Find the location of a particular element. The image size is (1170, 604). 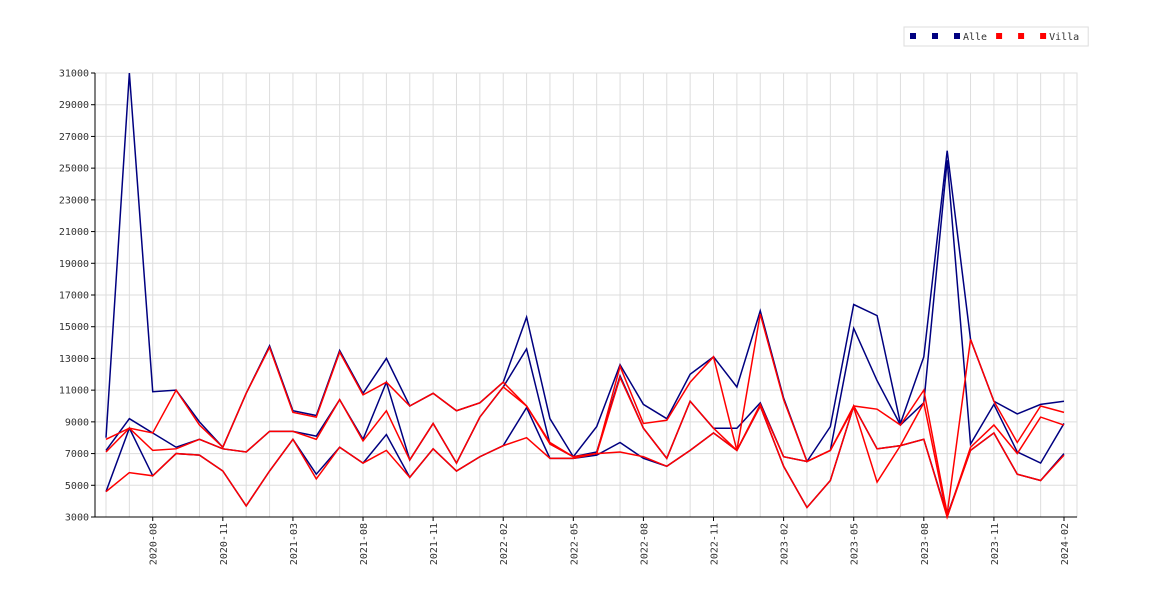

y-tick-label: 13000 is located at coordinates (74, 359).